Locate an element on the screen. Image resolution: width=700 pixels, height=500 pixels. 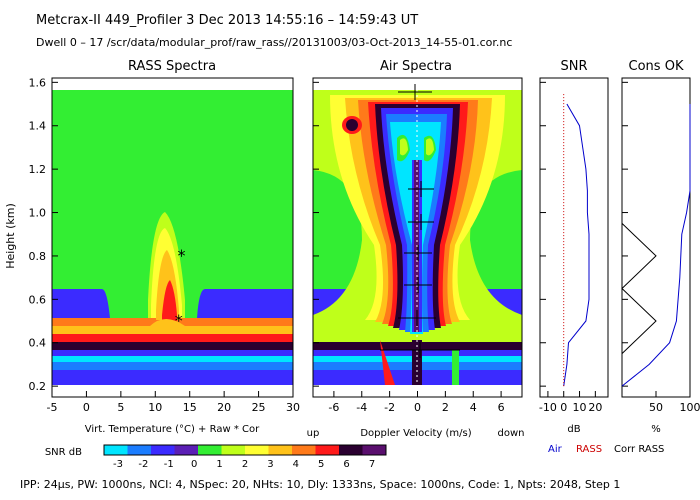
cons-xtick-label: 50 is located at coordinates (656, 407).